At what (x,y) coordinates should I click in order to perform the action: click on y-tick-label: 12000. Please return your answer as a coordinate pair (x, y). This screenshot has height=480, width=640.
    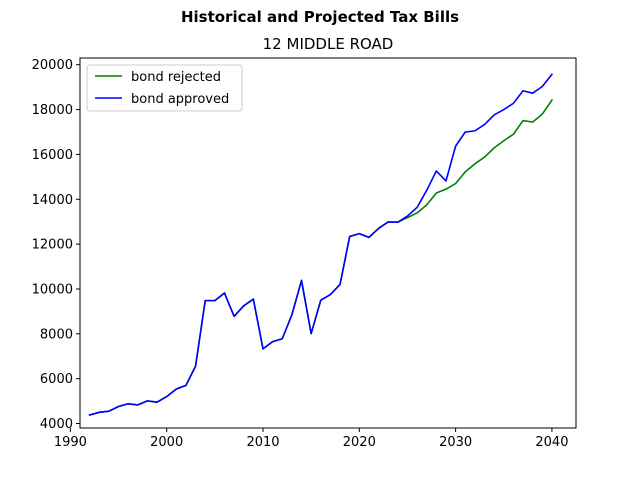
    Looking at the image, I should click on (52, 245).